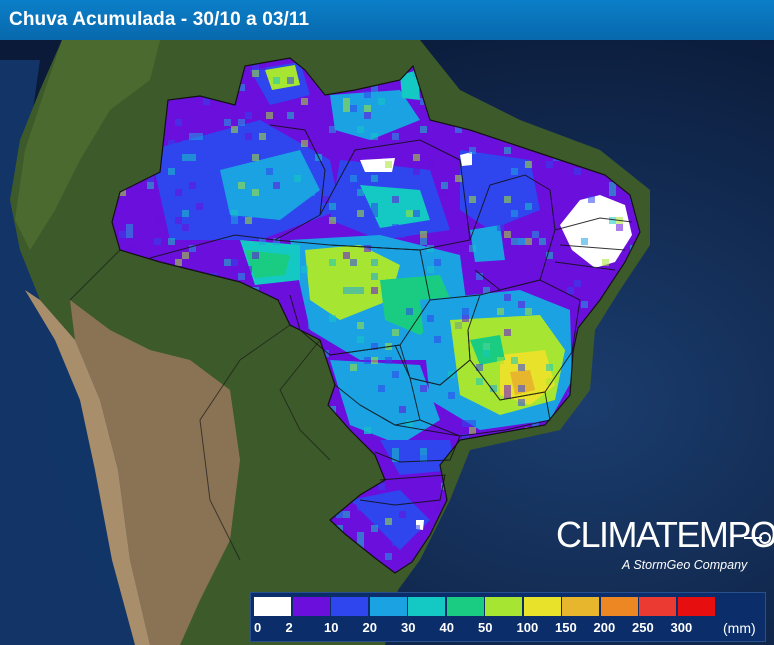 Image resolution: width=774 pixels, height=645 pixels. Describe the element at coordinates (395, 206) in the screenshot. I see `rain-area-teal` at that location.